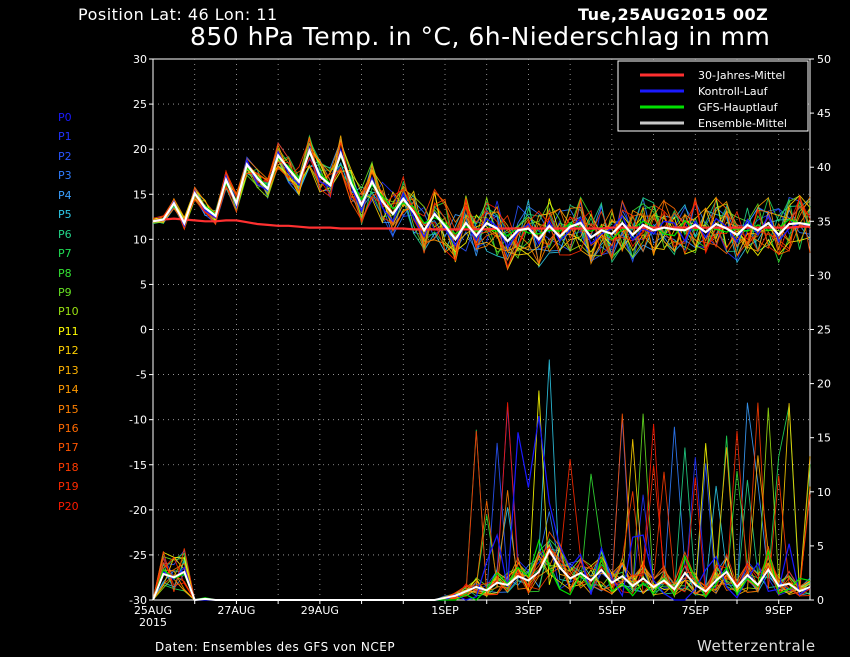 The width and height of the screenshot is (850, 657). Describe the element at coordinates (138, 600) in the screenshot. I see `y-tick-label-left: -30` at that location.